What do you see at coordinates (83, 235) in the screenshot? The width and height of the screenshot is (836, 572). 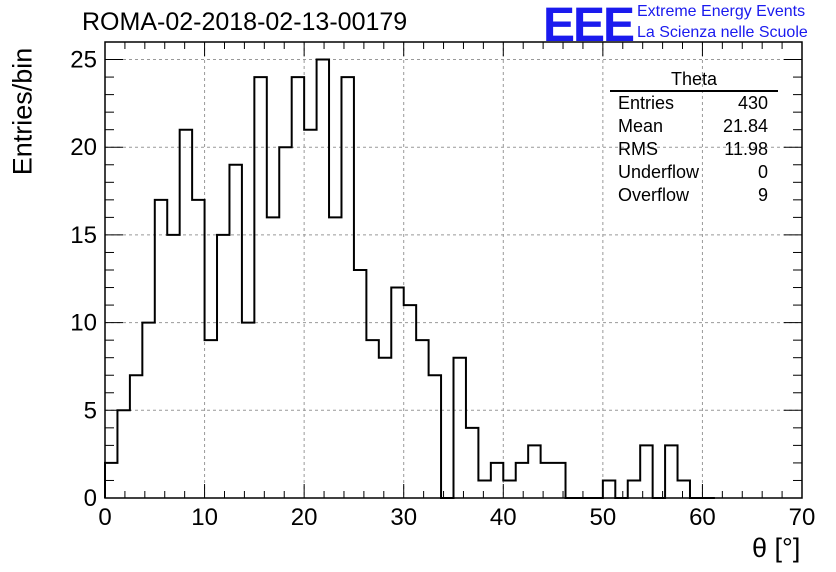 I see `y-tick-label: 15` at bounding box center [83, 235].